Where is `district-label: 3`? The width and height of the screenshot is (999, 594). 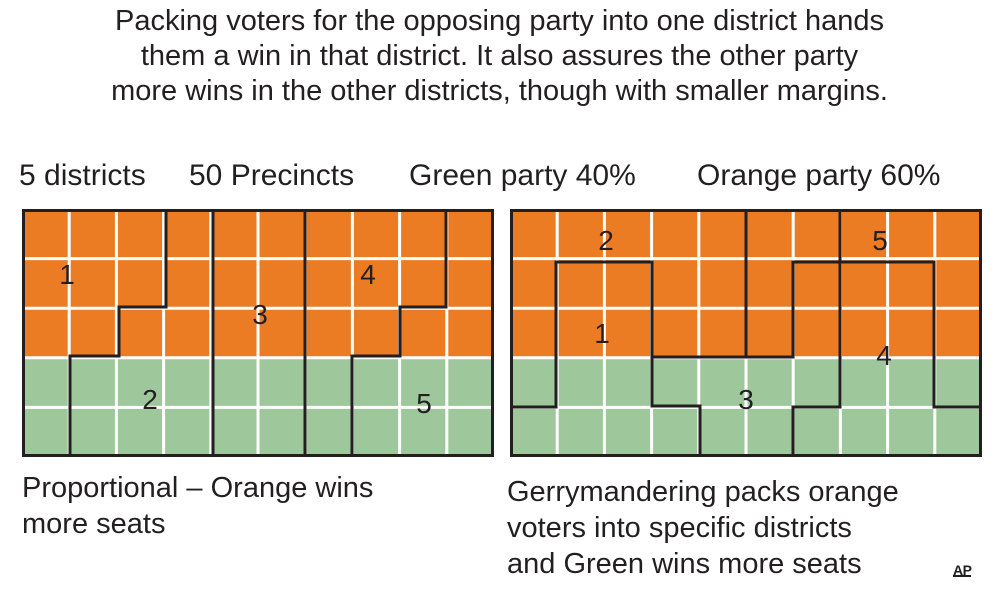 district-label: 3 is located at coordinates (260, 314).